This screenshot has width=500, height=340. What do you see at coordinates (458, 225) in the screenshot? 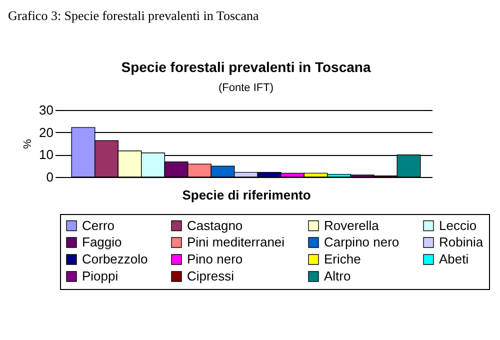
I see `legend-label: Leccio` at bounding box center [458, 225].